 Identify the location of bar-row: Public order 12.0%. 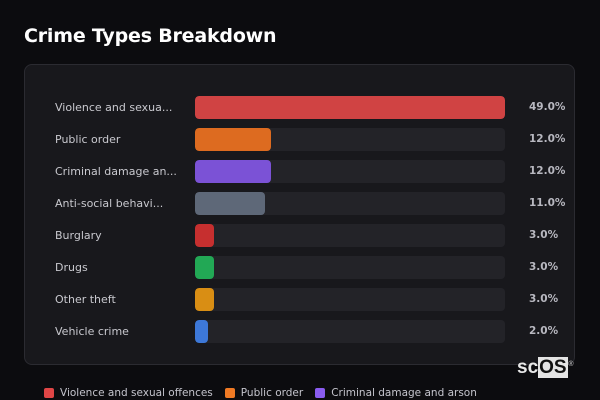
(299, 139).